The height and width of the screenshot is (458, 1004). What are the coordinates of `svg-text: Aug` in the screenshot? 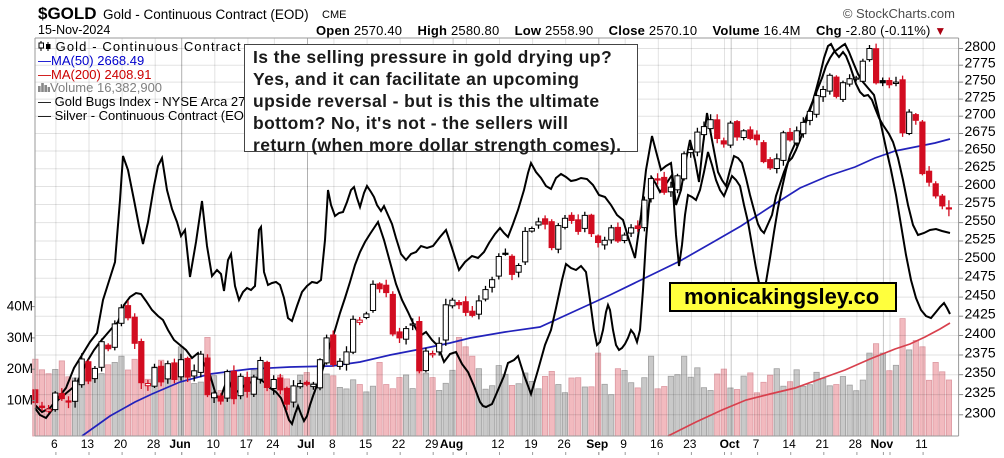 It's located at (451, 444).